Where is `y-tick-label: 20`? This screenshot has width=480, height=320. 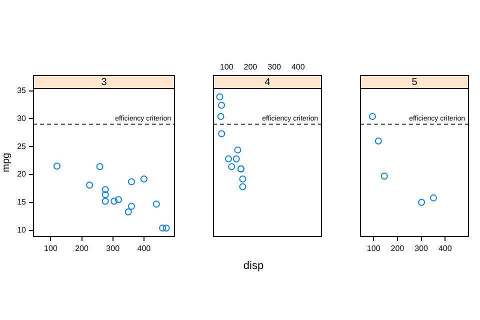 y-tick-label: 20 is located at coordinates (22, 174).